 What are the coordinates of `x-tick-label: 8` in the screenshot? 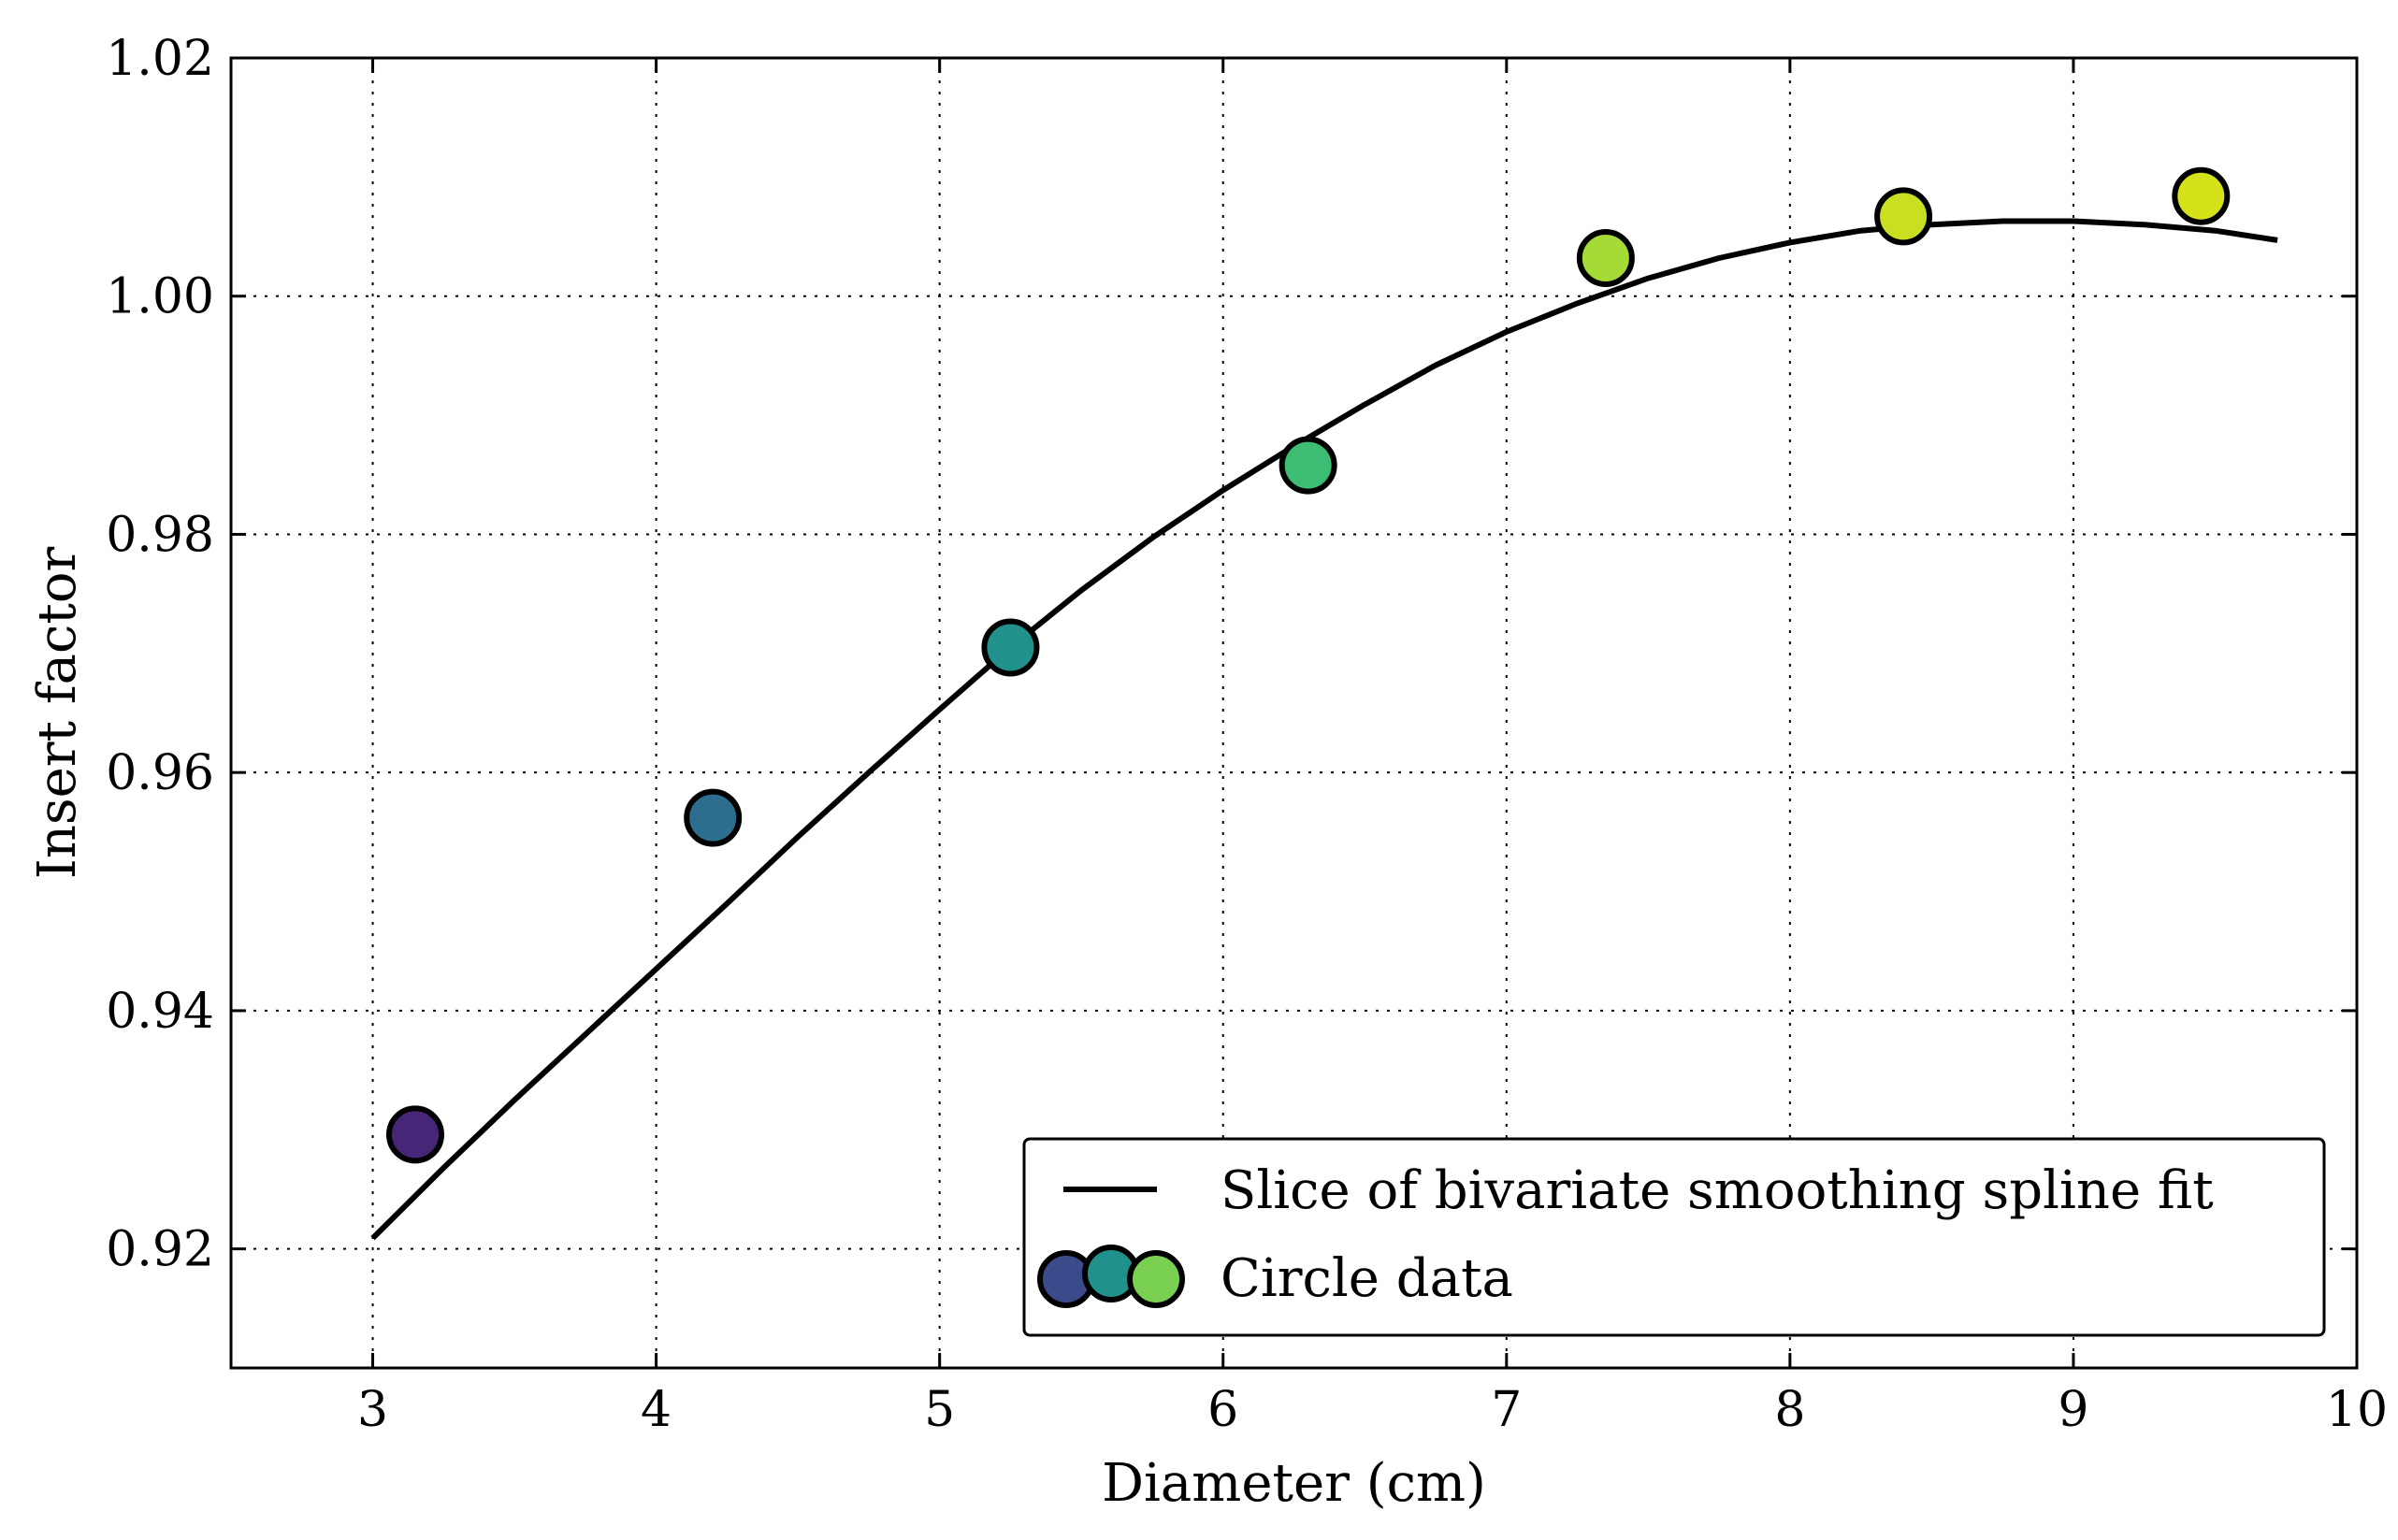 It's located at (1789, 1410).